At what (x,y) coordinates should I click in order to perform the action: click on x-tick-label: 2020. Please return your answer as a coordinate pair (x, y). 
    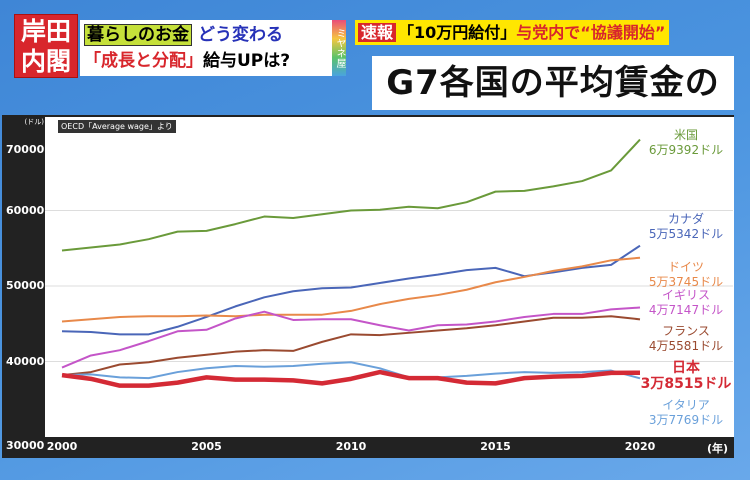
    Looking at the image, I should click on (640, 446).